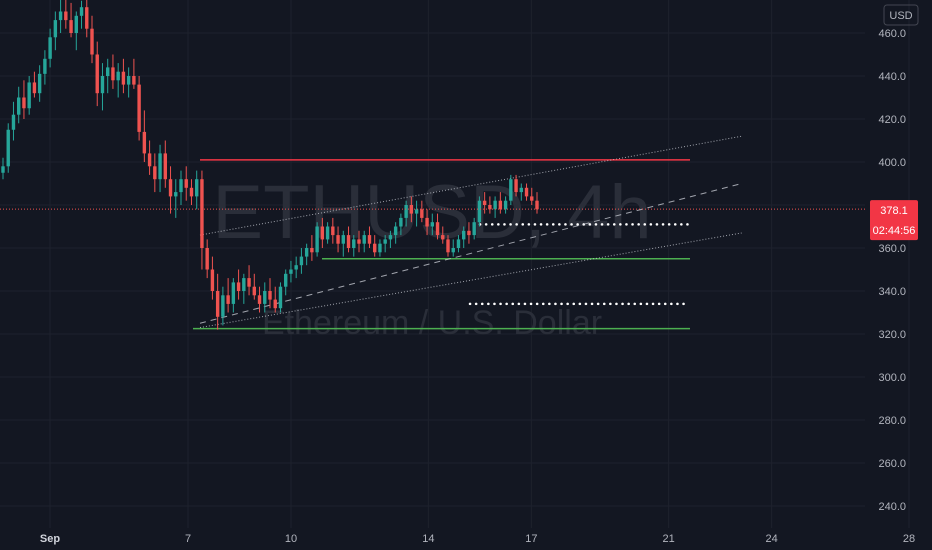 The width and height of the screenshot is (932, 550). Describe the element at coordinates (892, 378) in the screenshot. I see `y-tick-label: 300.0` at that location.